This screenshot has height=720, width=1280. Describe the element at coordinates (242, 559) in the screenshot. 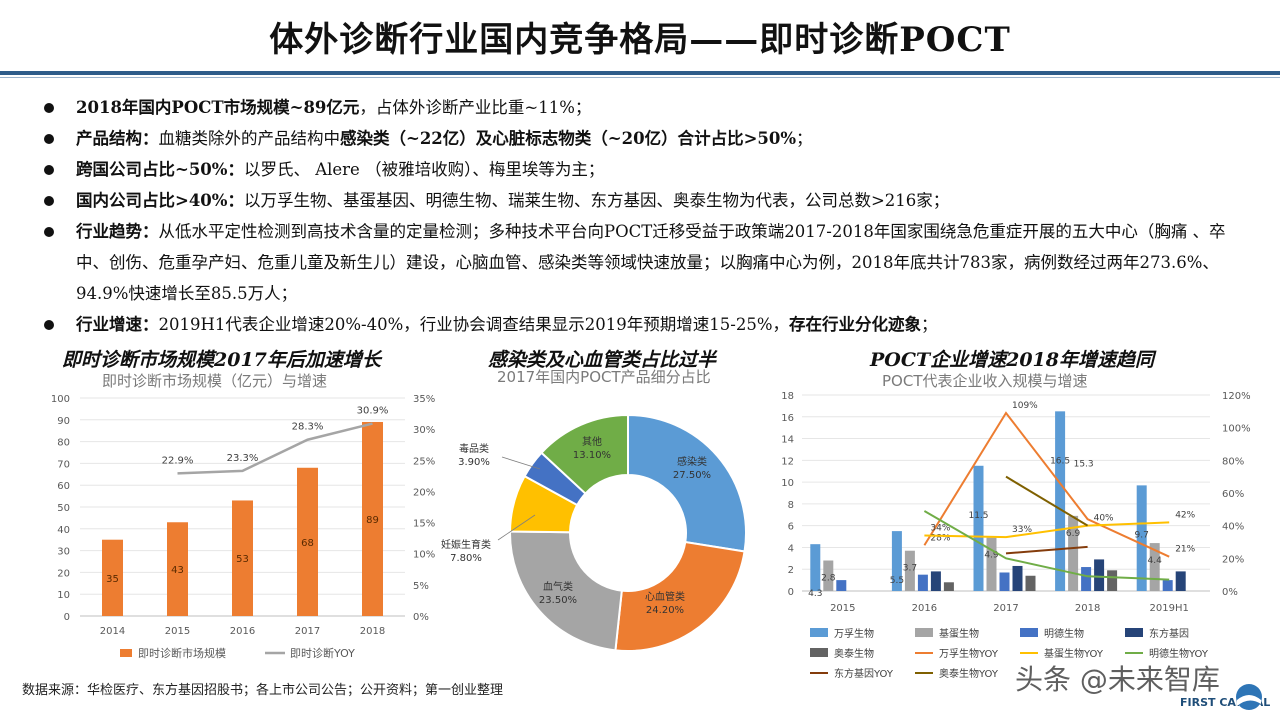

I see `bar-value-label: 53` at that location.